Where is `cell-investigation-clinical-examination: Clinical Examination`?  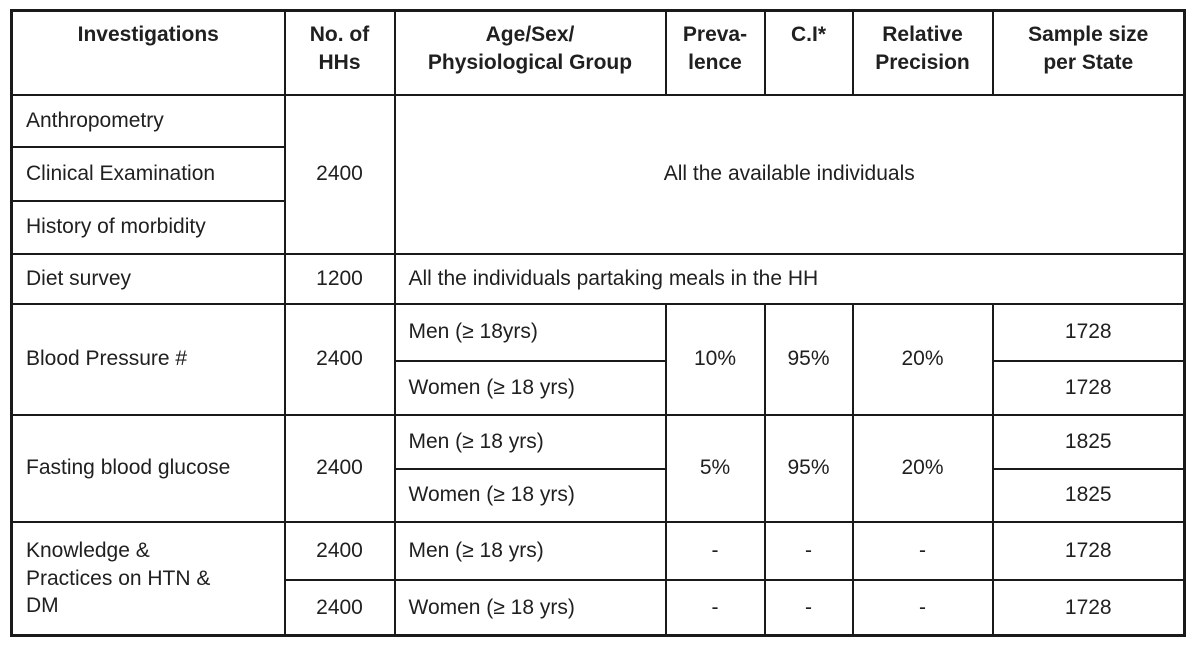
cell-investigation-clinical-examination: Clinical Examination is located at coordinates (148, 173).